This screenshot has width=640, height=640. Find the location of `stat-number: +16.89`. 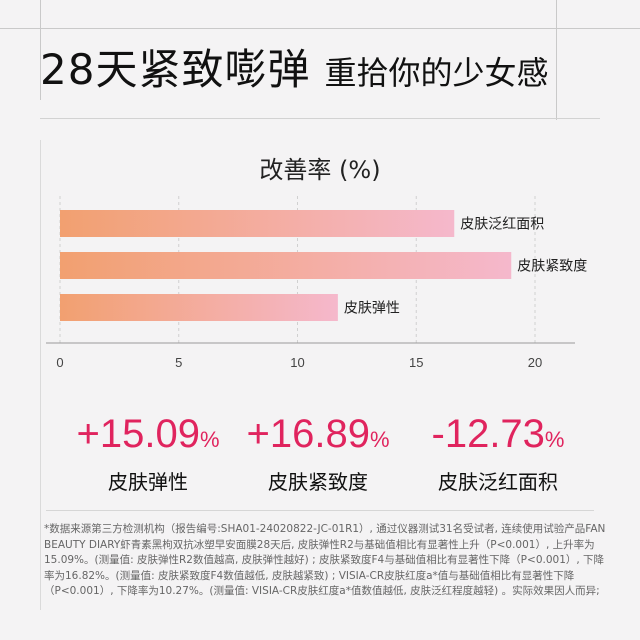

stat-number: +16.89 is located at coordinates (308, 434).